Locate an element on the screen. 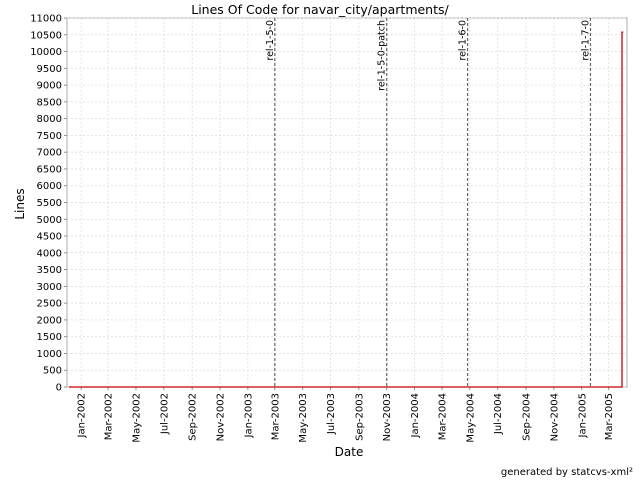 This screenshot has height=480, width=640. x-tick-label: Jul-2004 is located at coordinates (498, 414).